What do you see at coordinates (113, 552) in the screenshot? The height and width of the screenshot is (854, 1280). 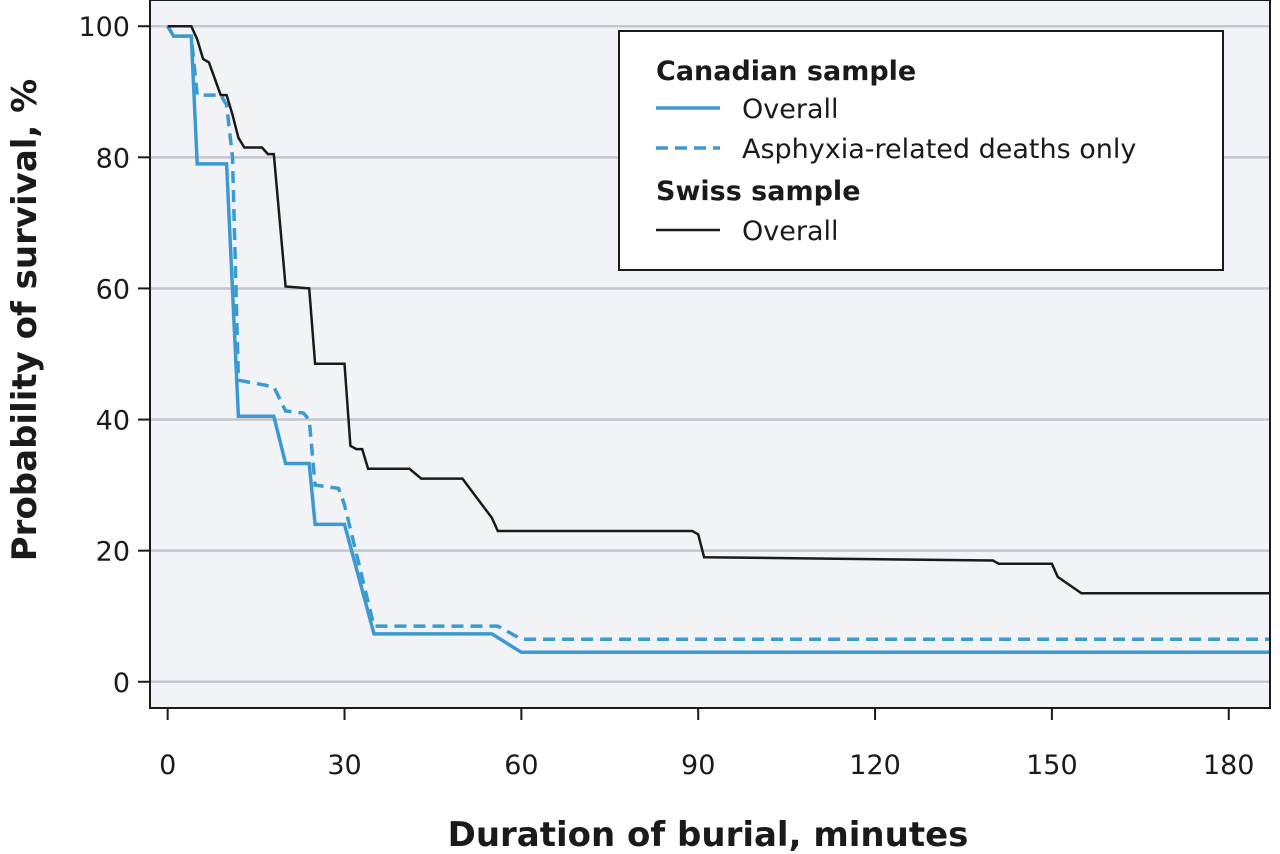 I see `y-tick-label-20: 20` at bounding box center [113, 552].